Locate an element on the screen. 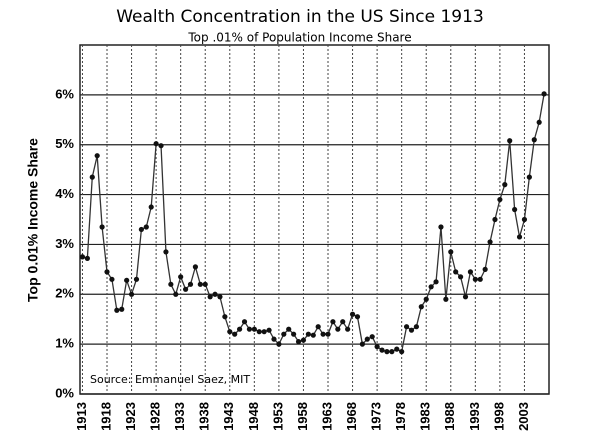 This screenshot has width=599, height=443. annotation: Source: Emmanuel Saez, MIT is located at coordinates (170, 379).